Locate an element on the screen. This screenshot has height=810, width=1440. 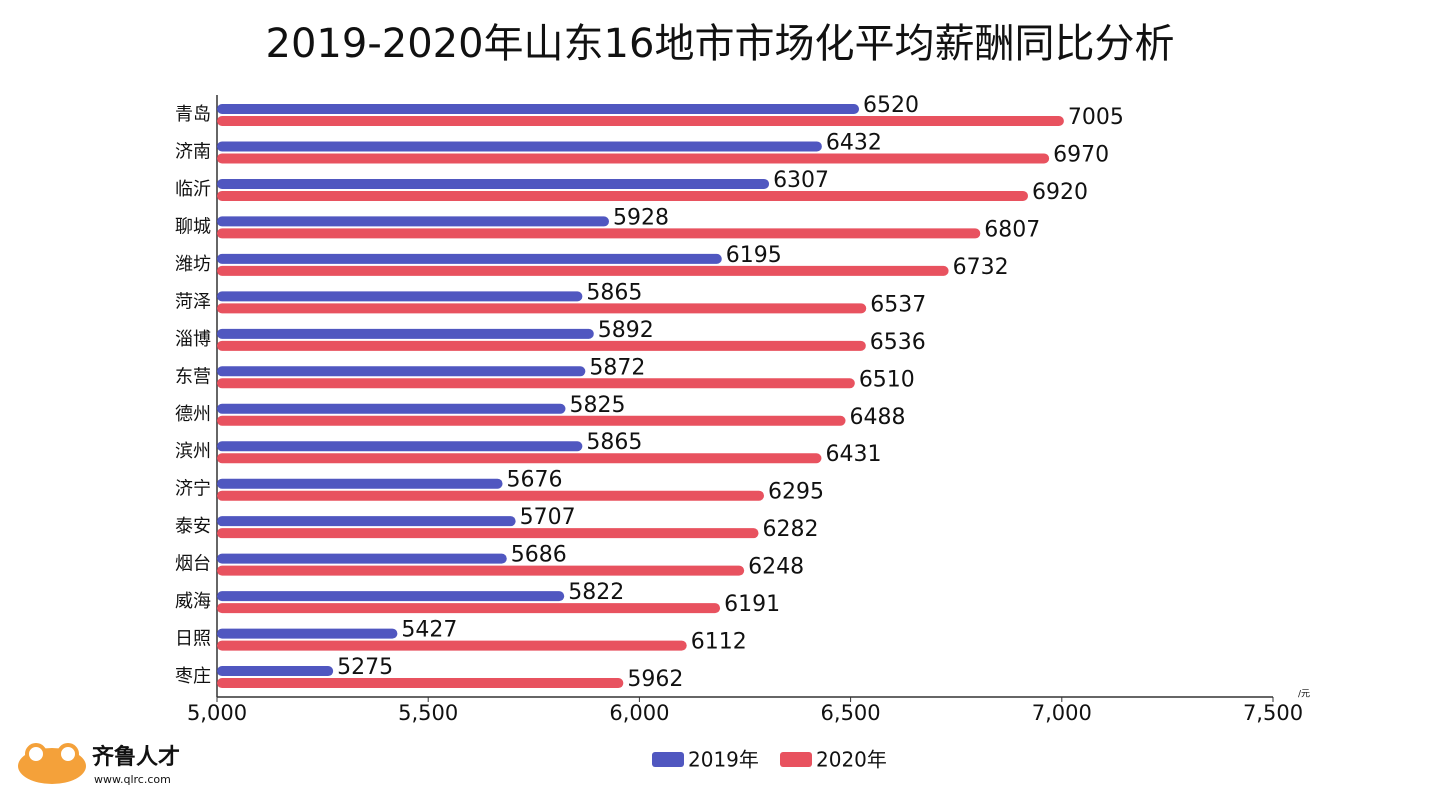
data-label: 6195 is located at coordinates (754, 255).